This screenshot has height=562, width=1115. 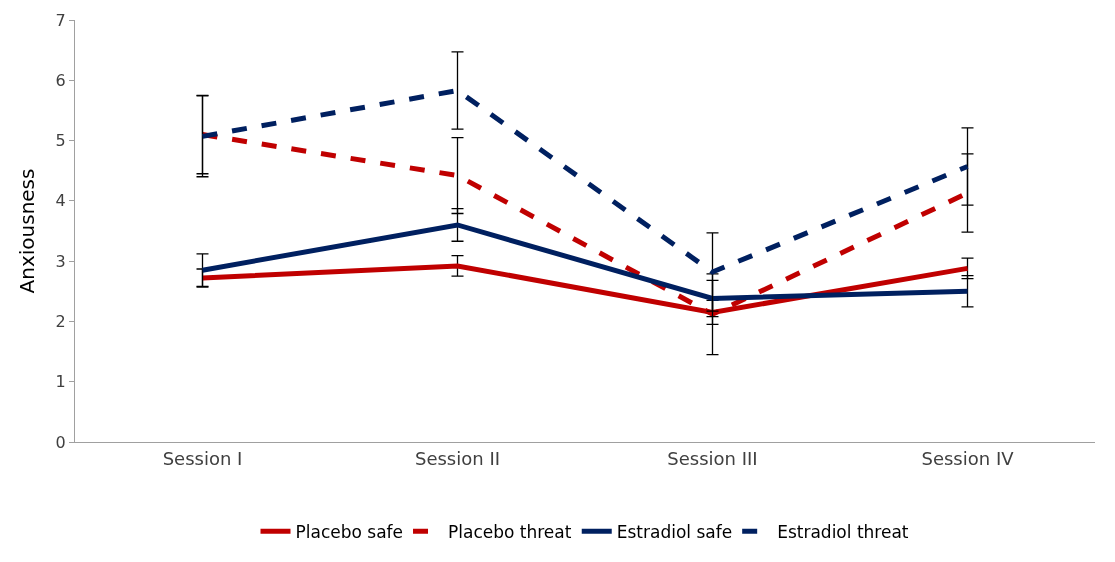 I want to click on y-tick-label: 4, so click(x=60, y=201).